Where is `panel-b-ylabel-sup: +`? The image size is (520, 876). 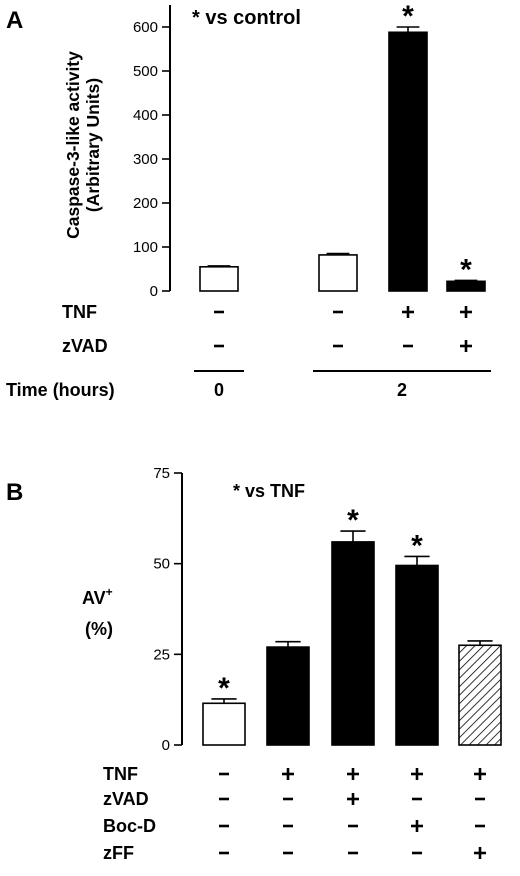
panel-b-ylabel-sup: + is located at coordinates (109, 592).